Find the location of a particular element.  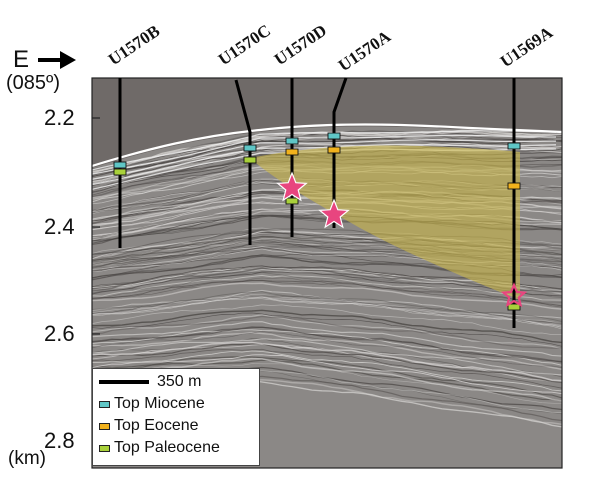

sediment-wedge is located at coordinates (385, 222).